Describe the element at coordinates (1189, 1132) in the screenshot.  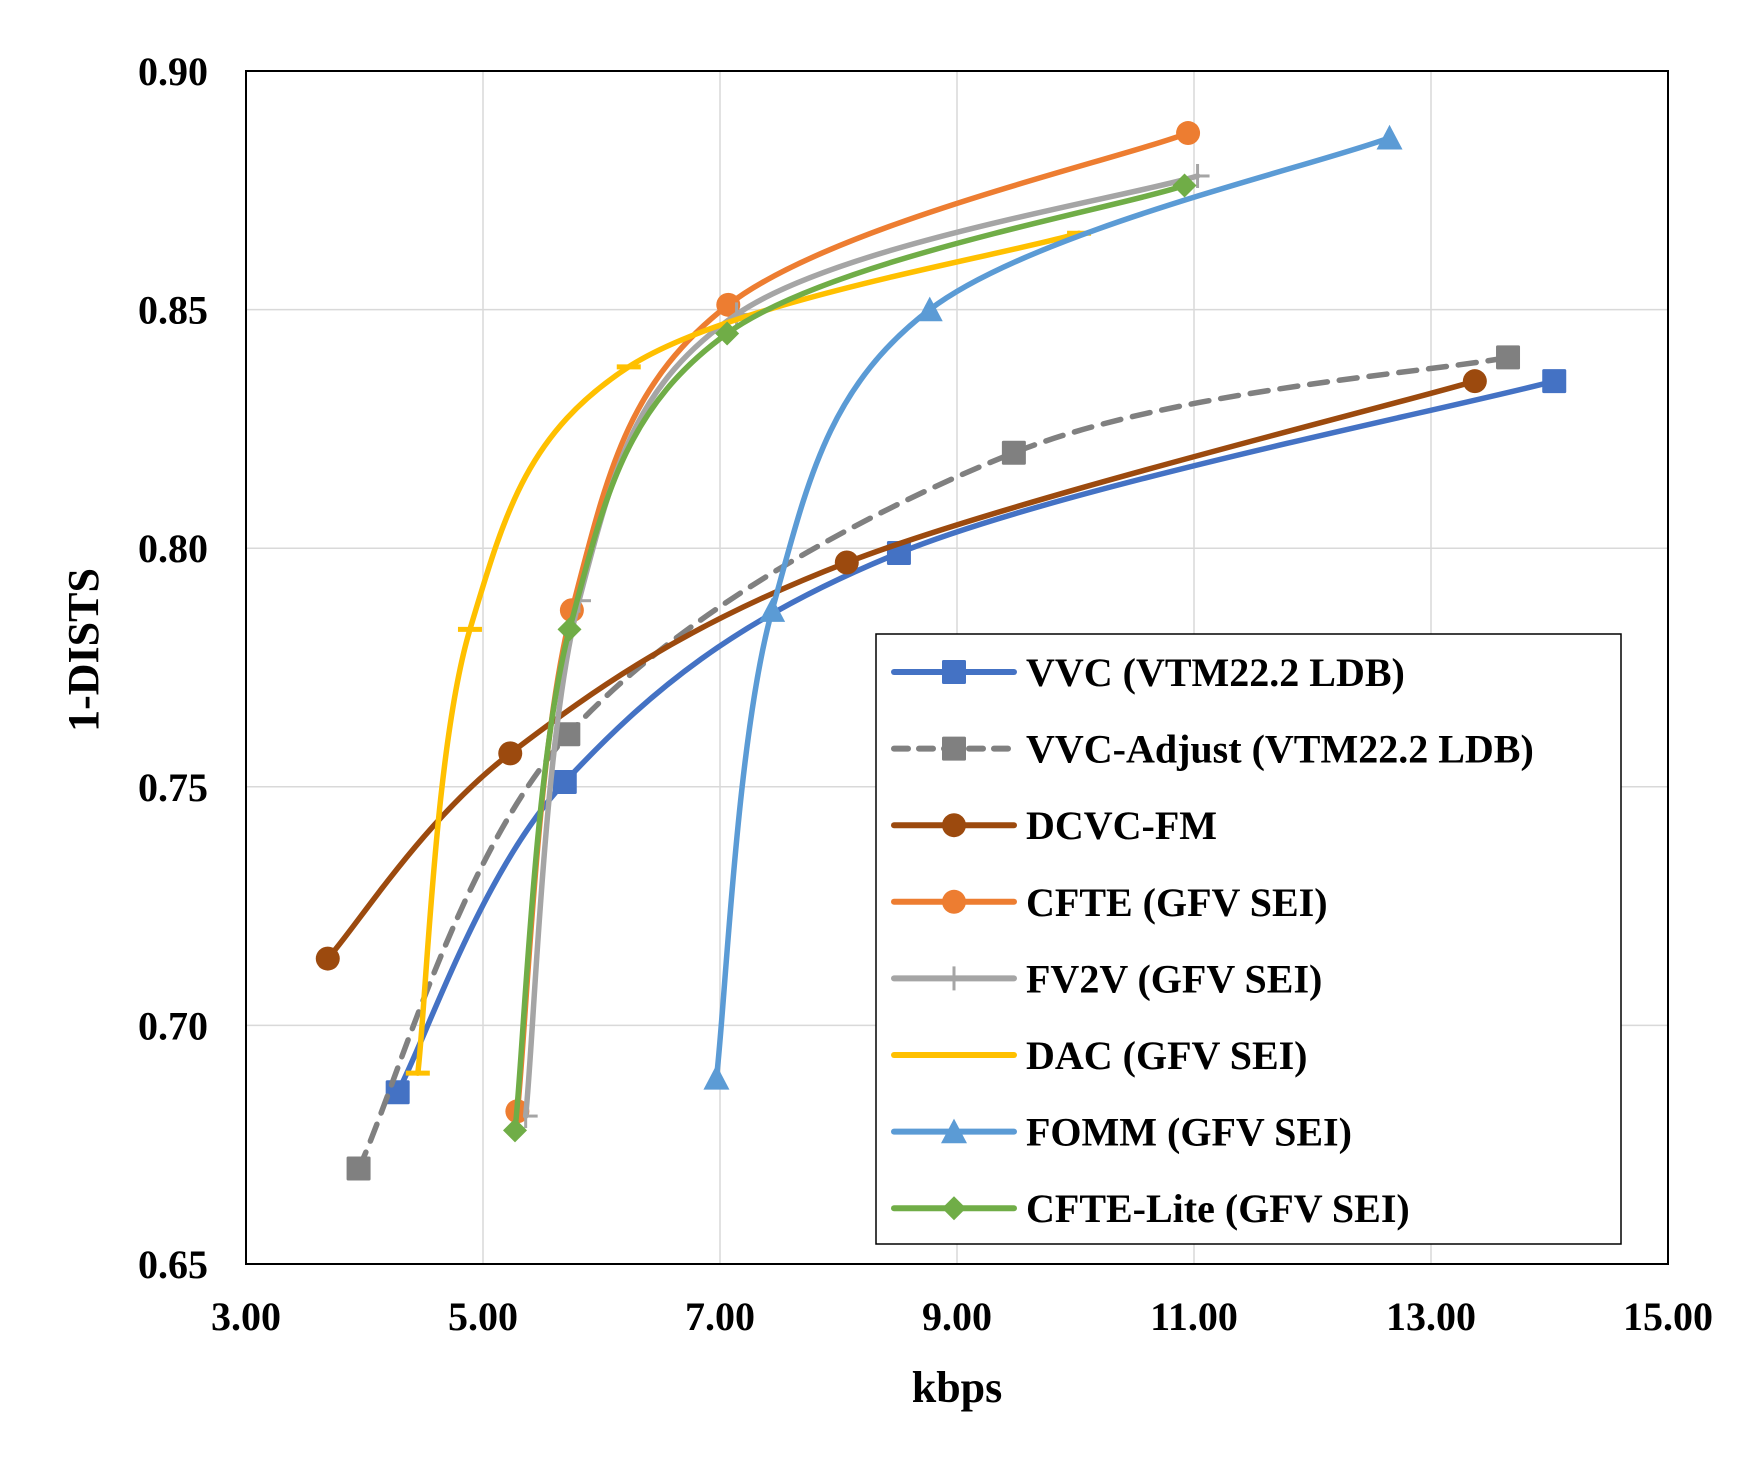
I see `legend-label: FOMM (GFV SEI)` at that location.